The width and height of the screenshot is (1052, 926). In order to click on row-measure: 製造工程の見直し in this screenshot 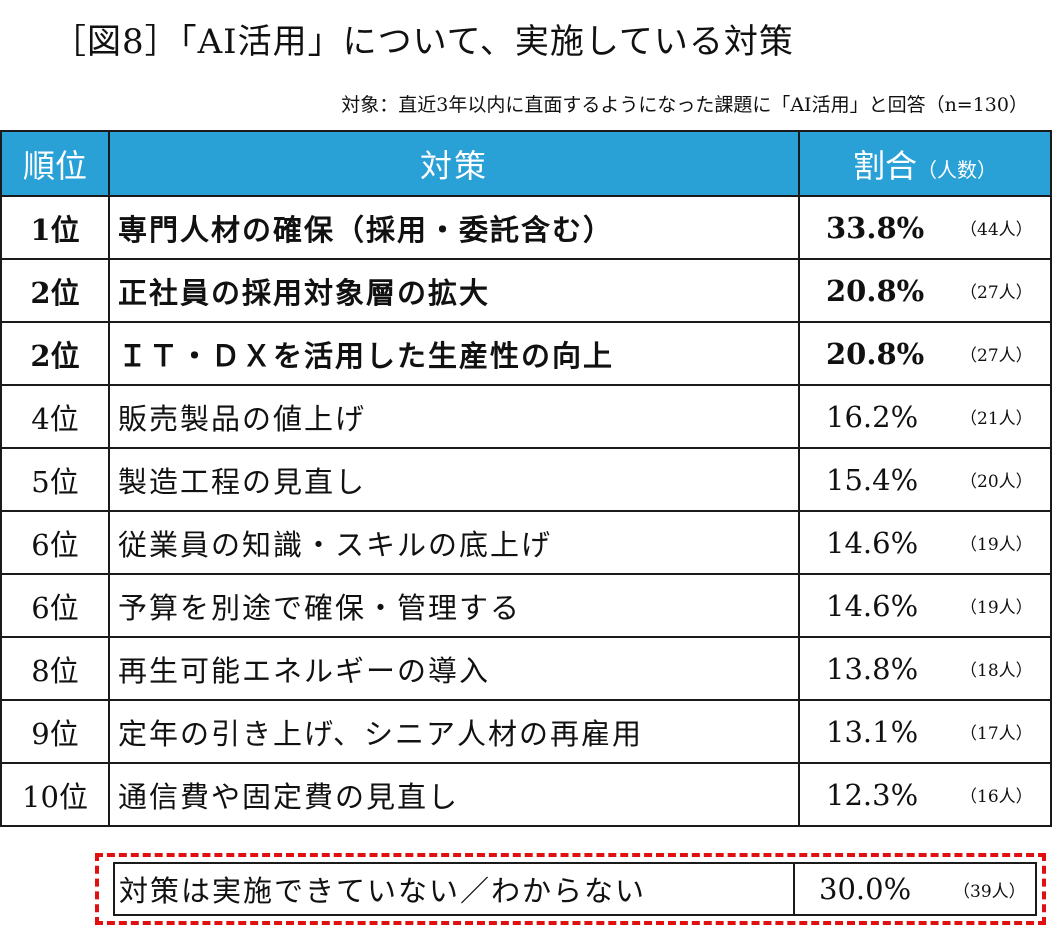, I will do `click(454, 479)`.